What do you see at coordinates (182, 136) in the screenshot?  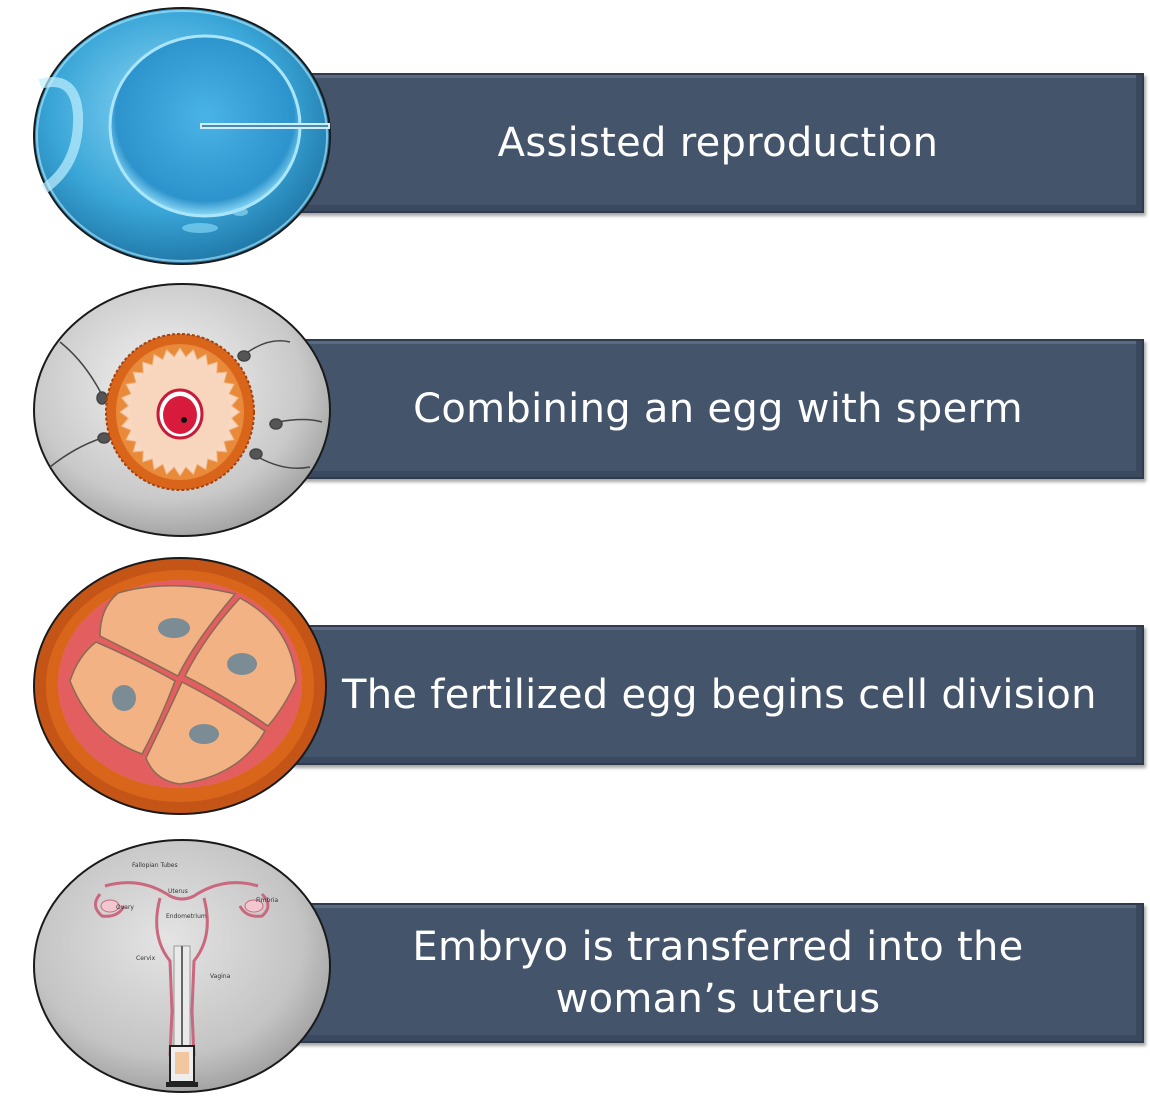 I see `microinjection-icon` at bounding box center [182, 136].